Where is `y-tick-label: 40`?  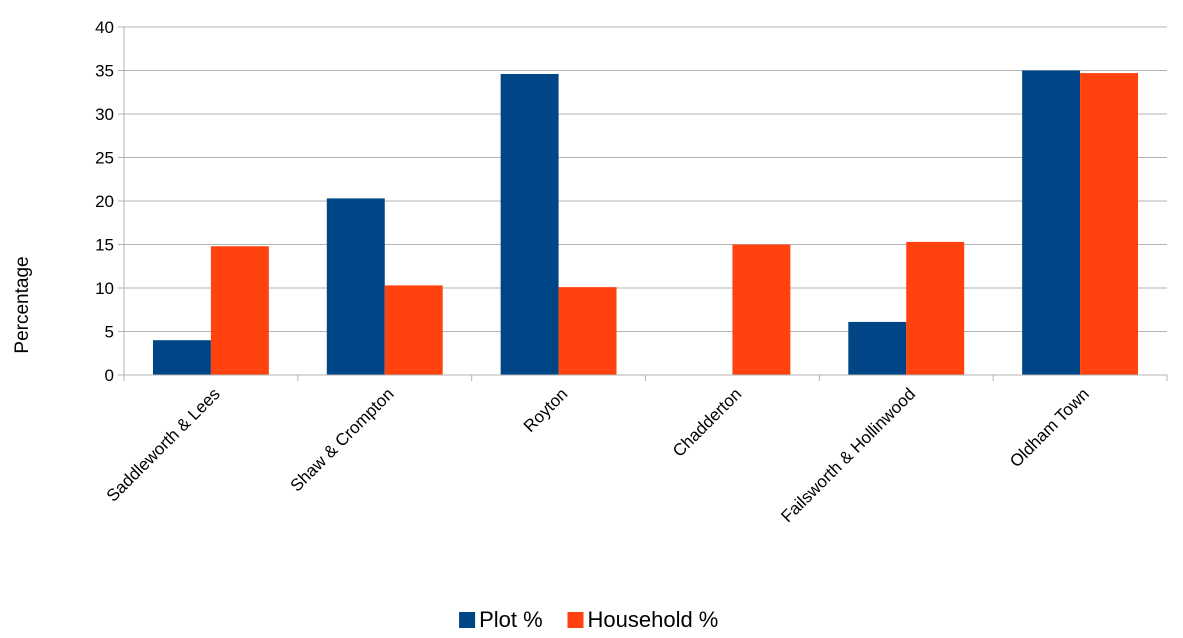
y-tick-label: 40 is located at coordinates (104, 27).